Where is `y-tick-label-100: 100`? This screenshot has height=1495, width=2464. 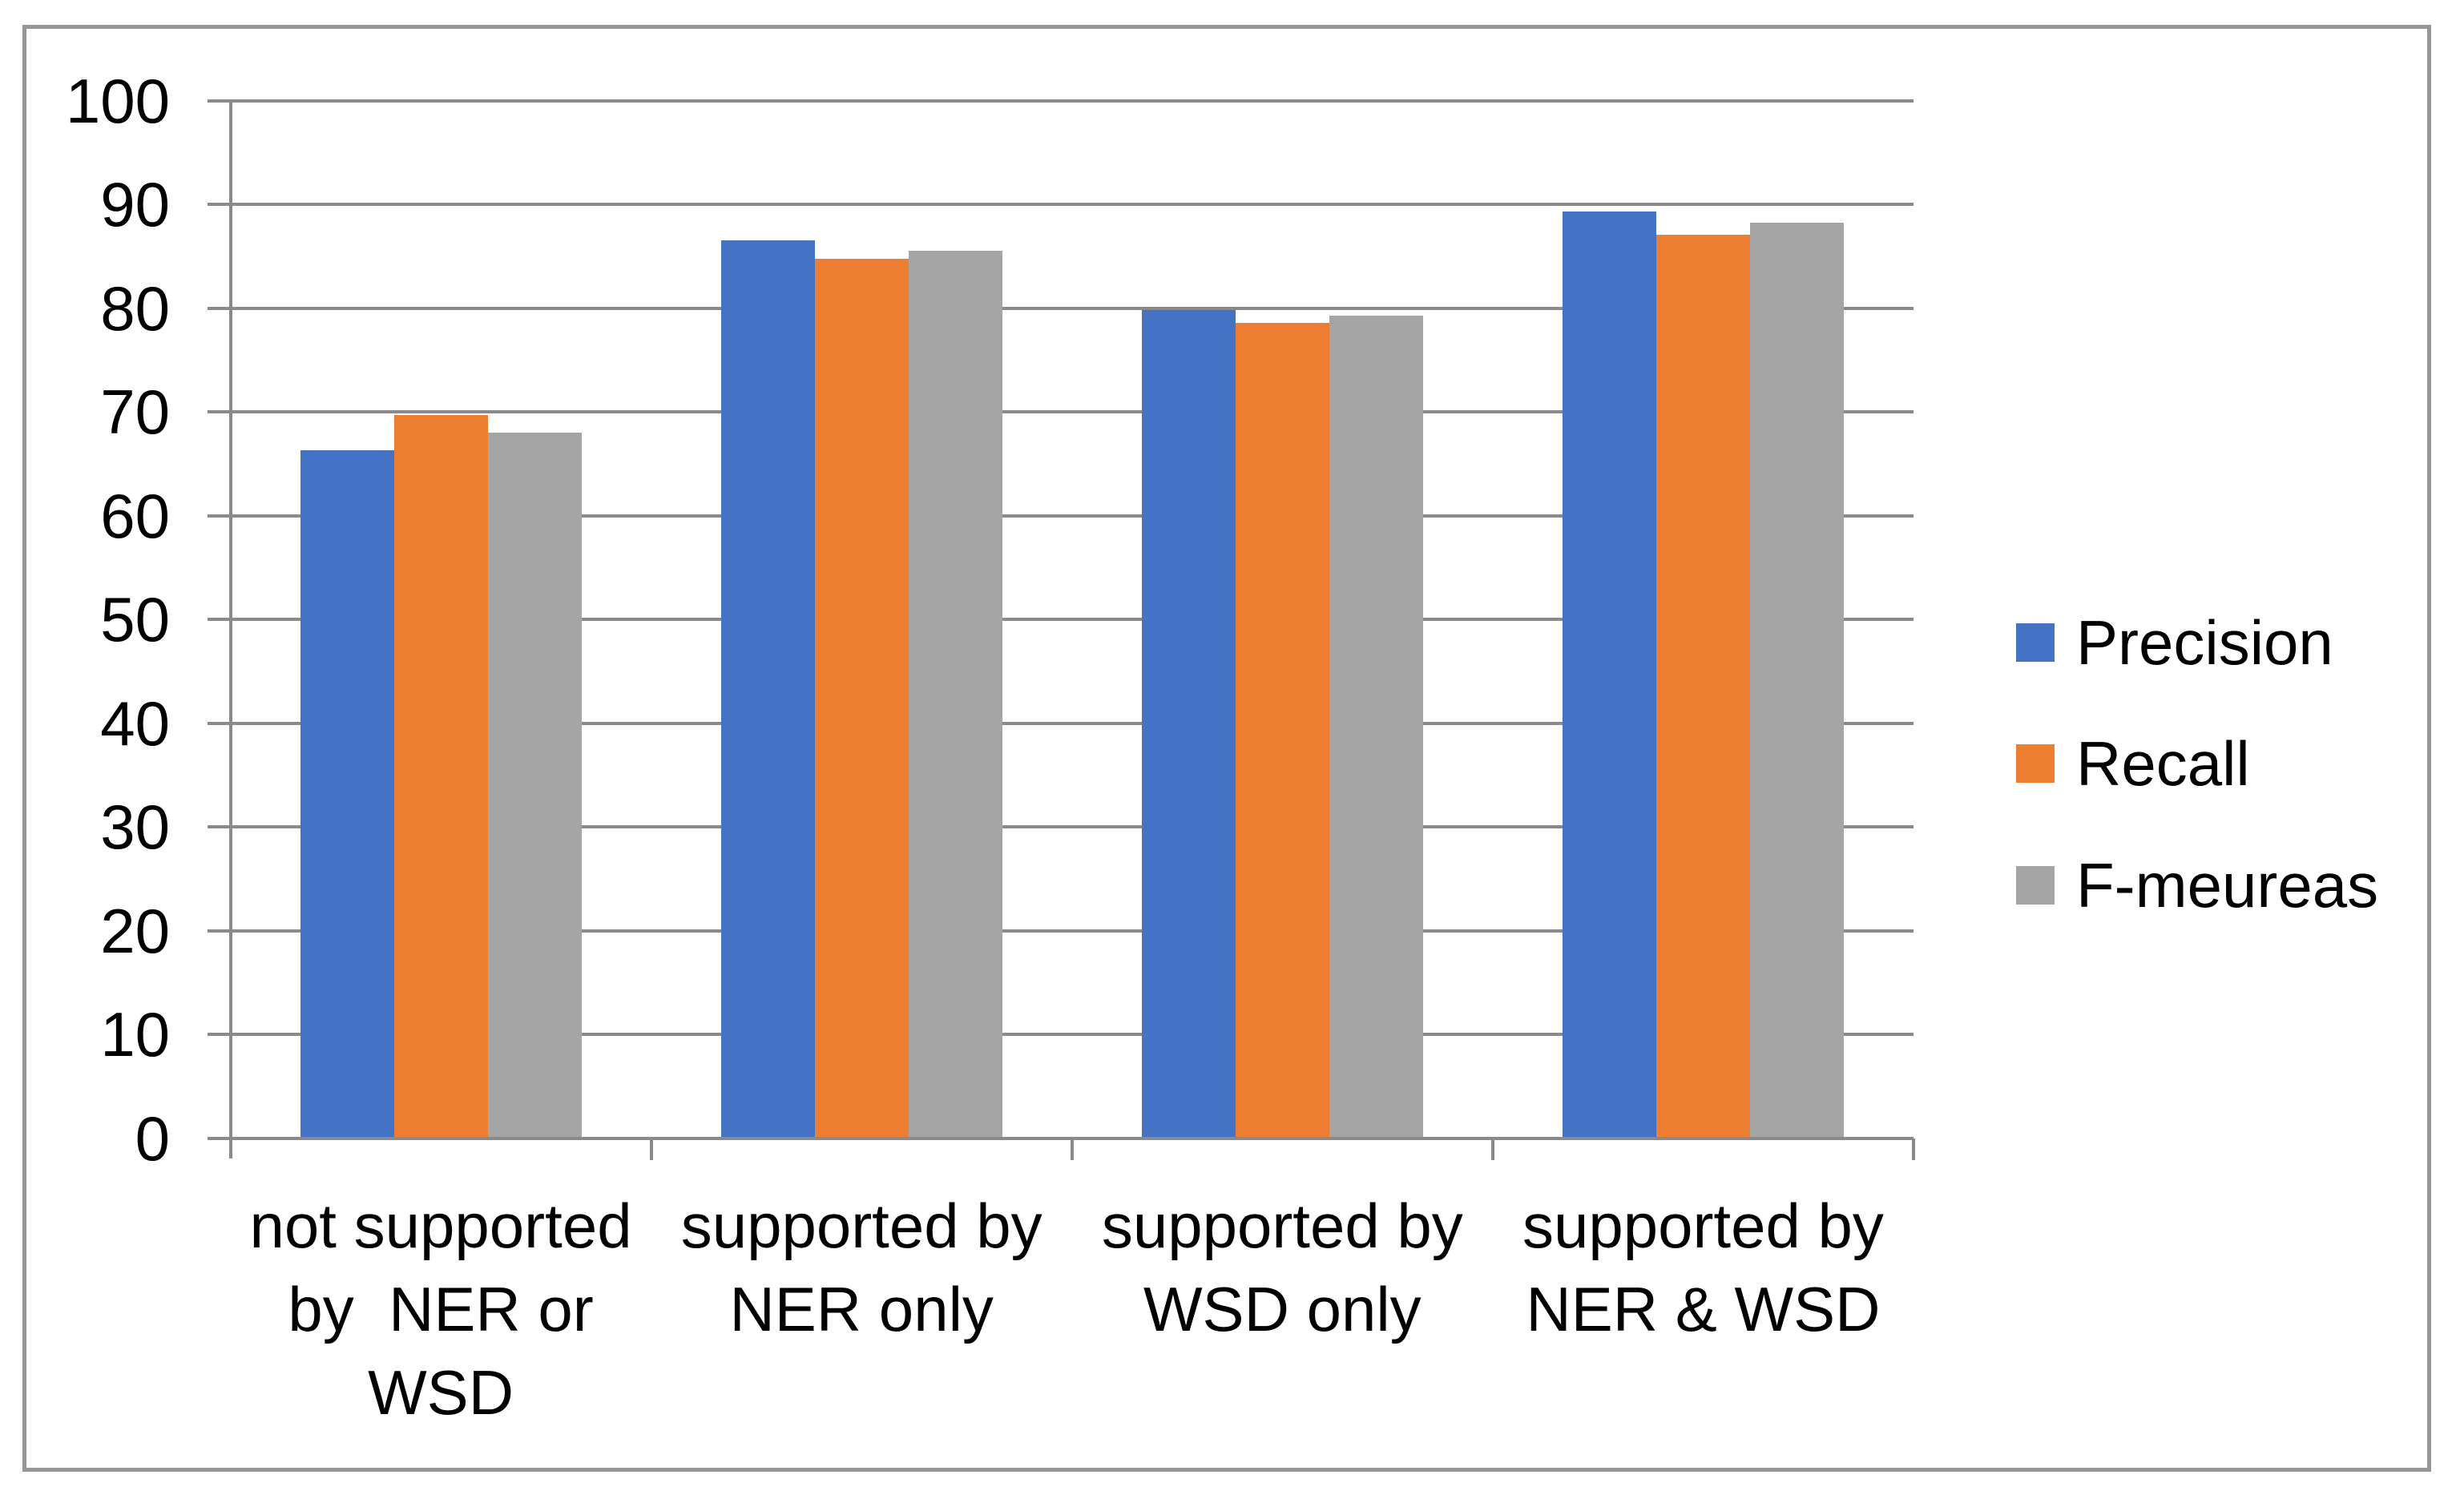 y-tick-label-100: 100 is located at coordinates (117, 100).